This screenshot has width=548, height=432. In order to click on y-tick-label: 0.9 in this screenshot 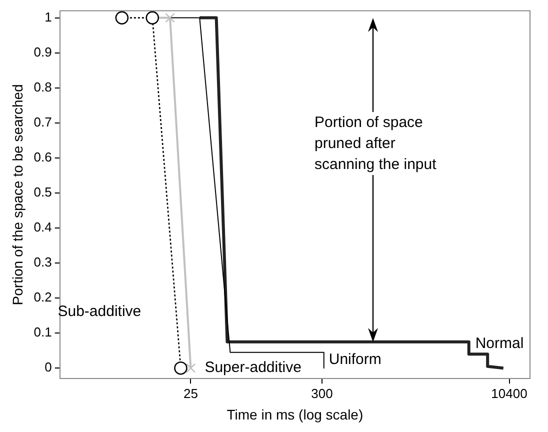, I will do `click(43, 52)`.